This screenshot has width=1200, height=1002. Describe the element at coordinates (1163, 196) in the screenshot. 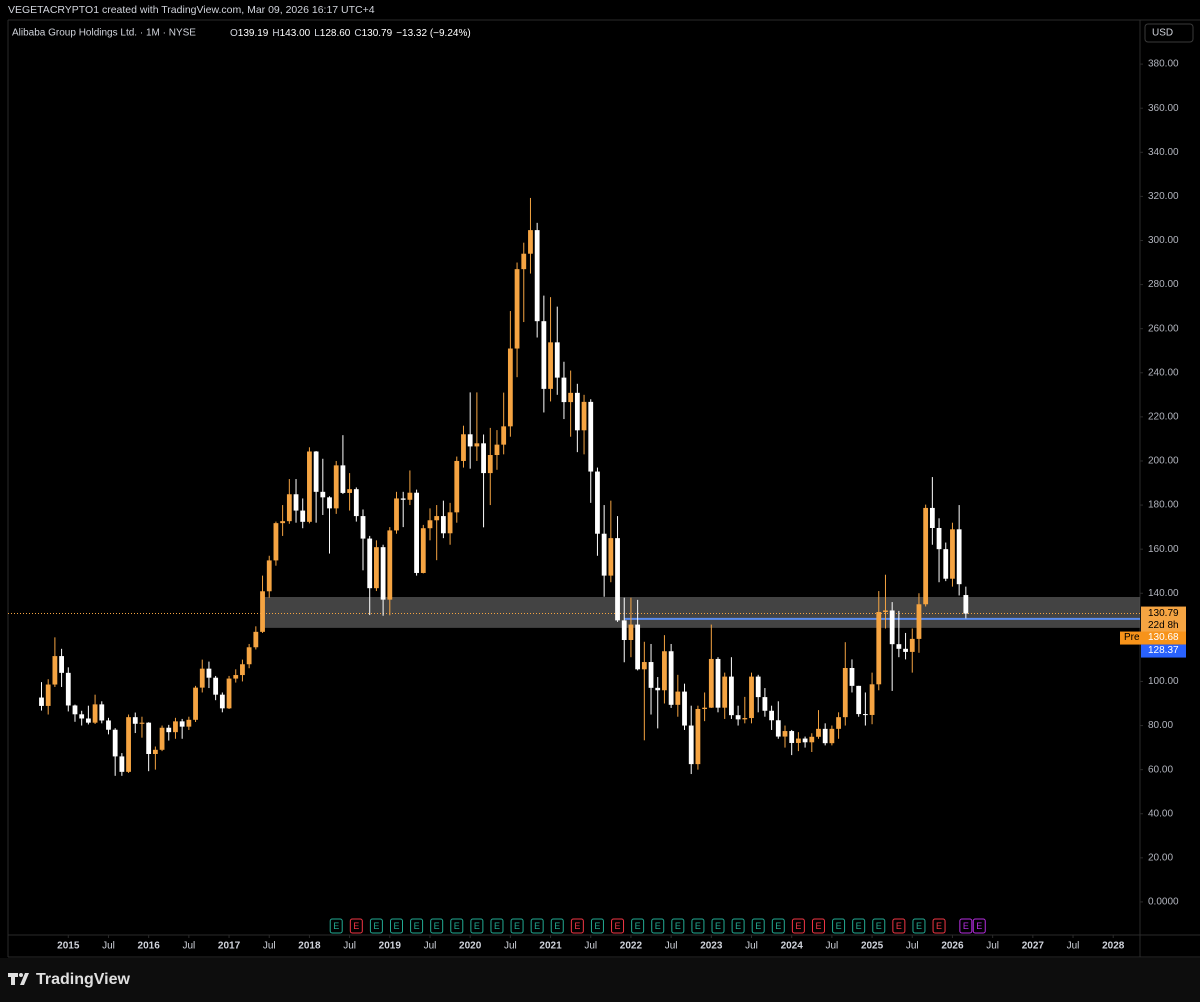

I see `y-tick-label: 320.00` at that location.